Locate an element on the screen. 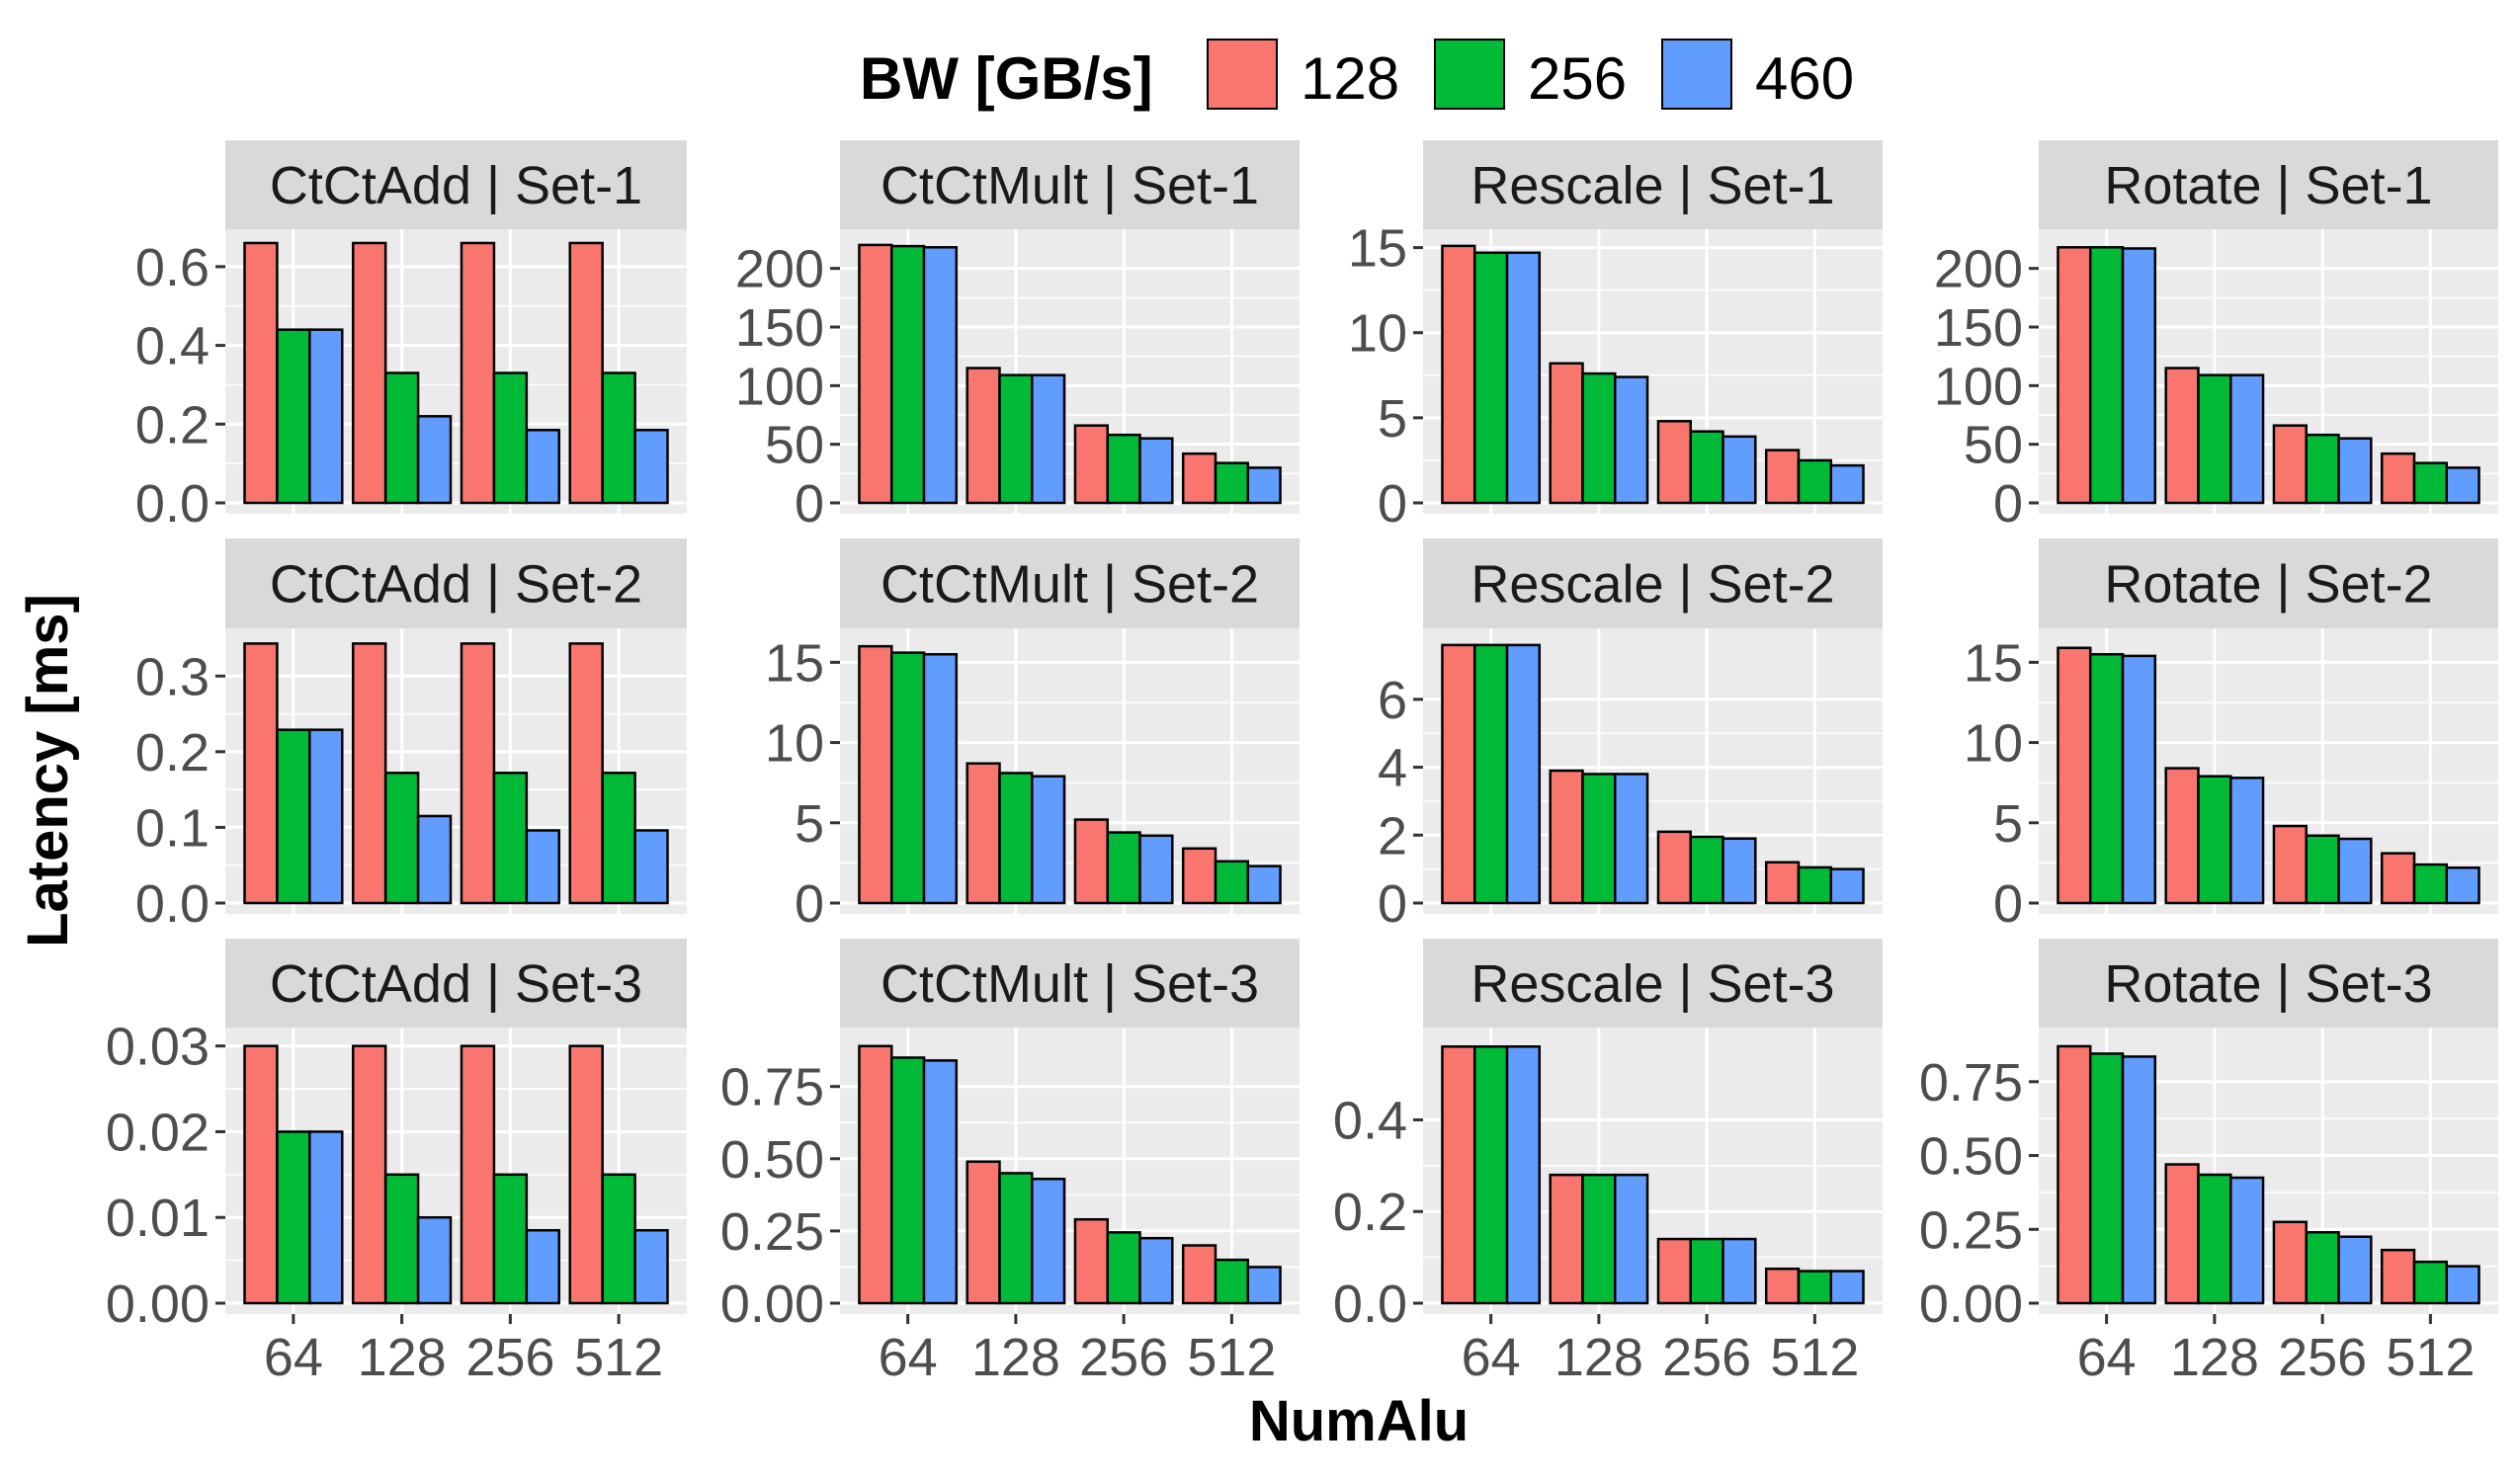 The image size is (2520, 1482). y-tick-label: 5 is located at coordinates (1392, 419).